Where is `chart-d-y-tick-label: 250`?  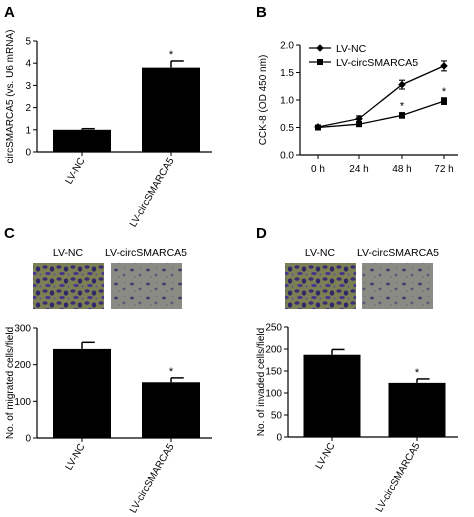
chart-d-y-tick-label: 250 is located at coordinates (273, 328).